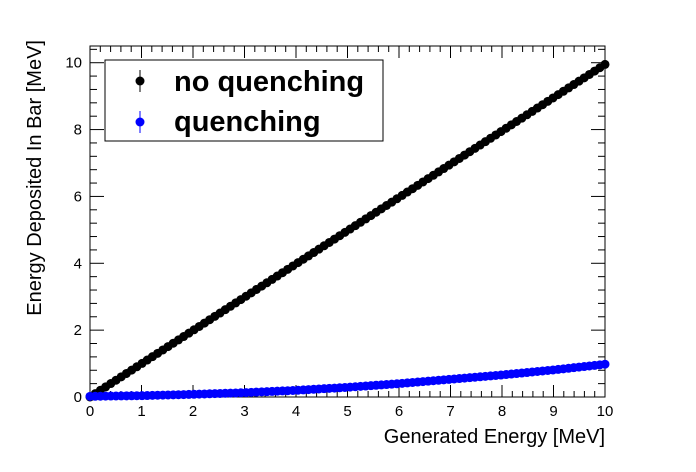 This screenshot has width=696, height=472. I want to click on y-tick-label: 0, so click(78, 397).